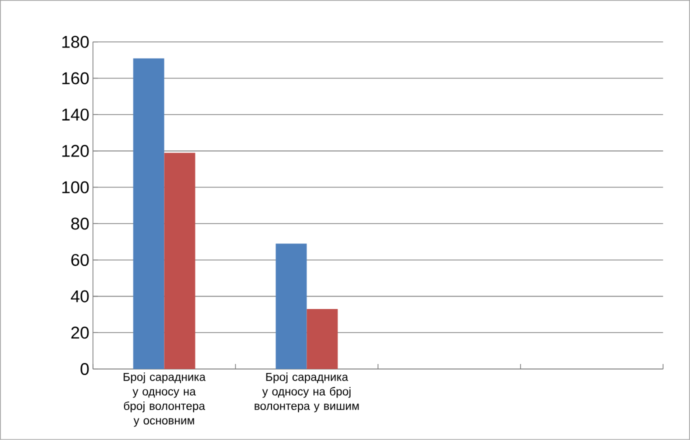 The width and height of the screenshot is (690, 440). Describe the element at coordinates (75, 150) in the screenshot. I see `y-tick-label: 120` at that location.